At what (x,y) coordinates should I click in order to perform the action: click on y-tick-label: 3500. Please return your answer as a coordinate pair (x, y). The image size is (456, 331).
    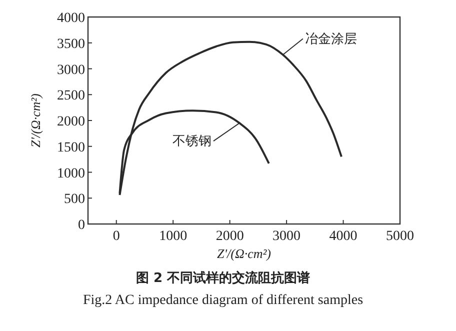
    Looking at the image, I should click on (71, 44).